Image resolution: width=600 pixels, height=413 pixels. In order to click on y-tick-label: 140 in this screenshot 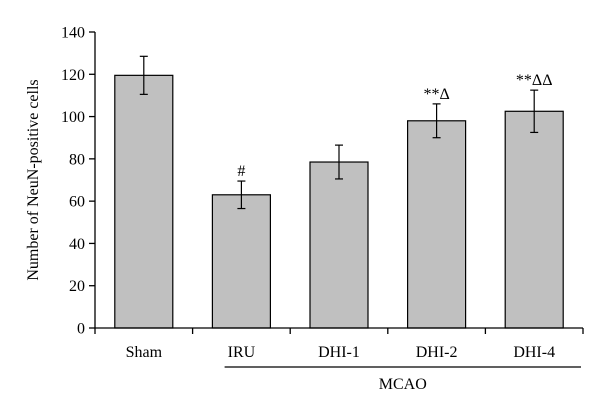, I will do `click(73, 33)`.